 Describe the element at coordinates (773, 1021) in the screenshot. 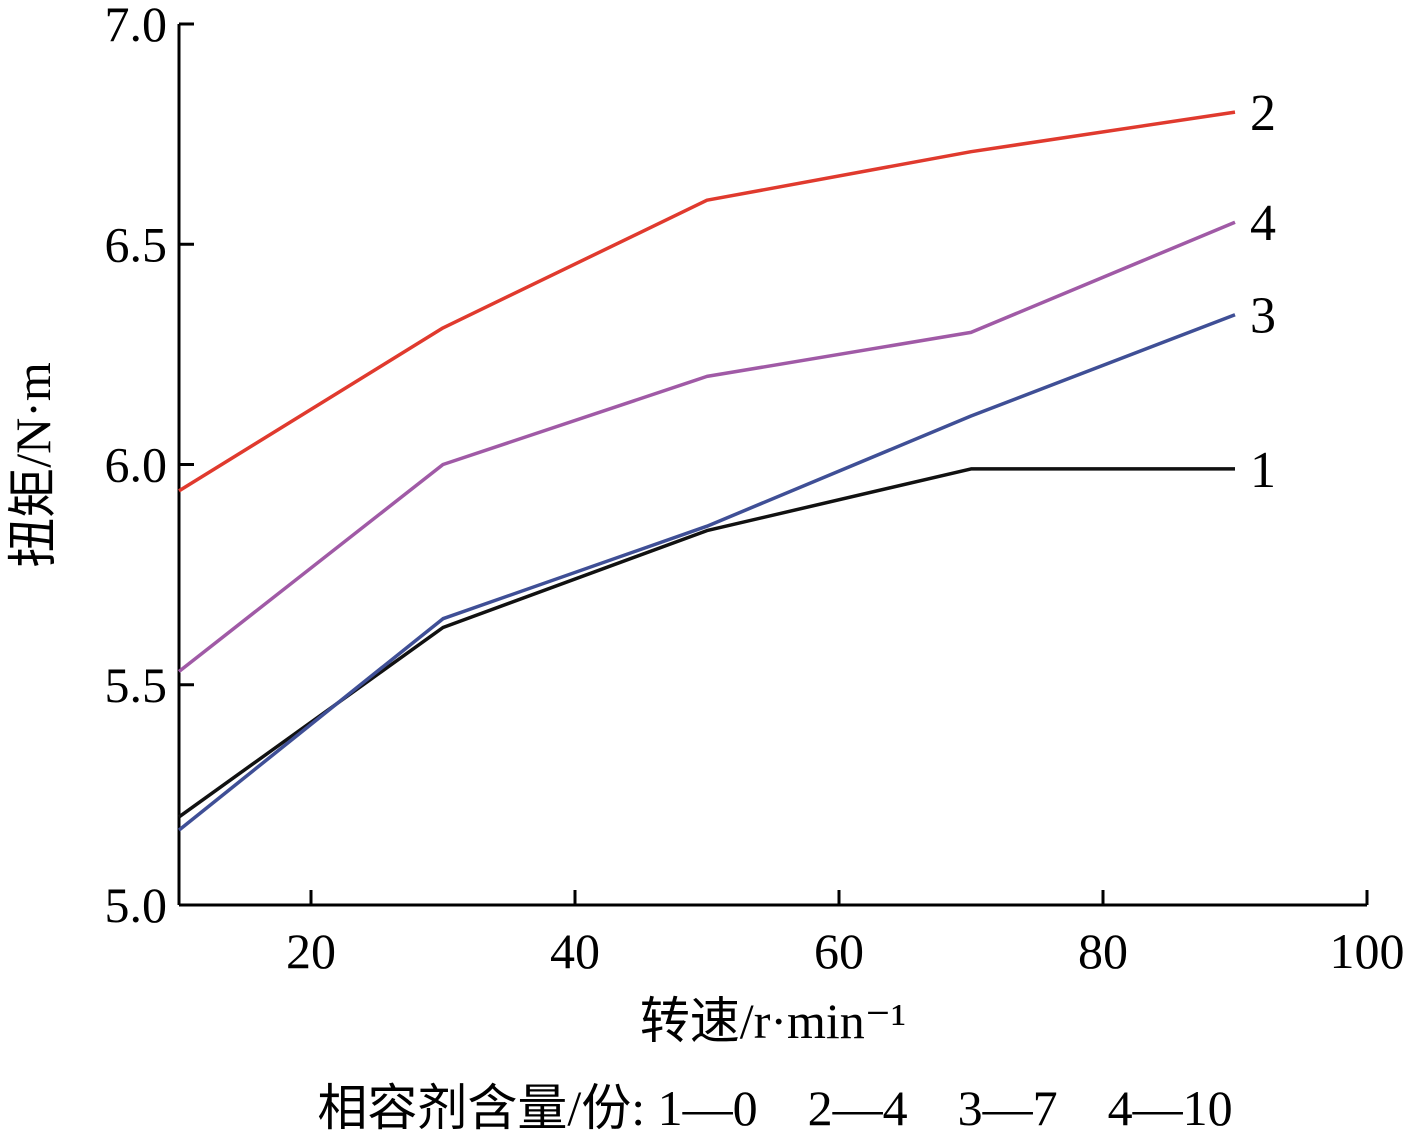

I see `x-axis-title: 转速/r·min⁻¹` at that location.